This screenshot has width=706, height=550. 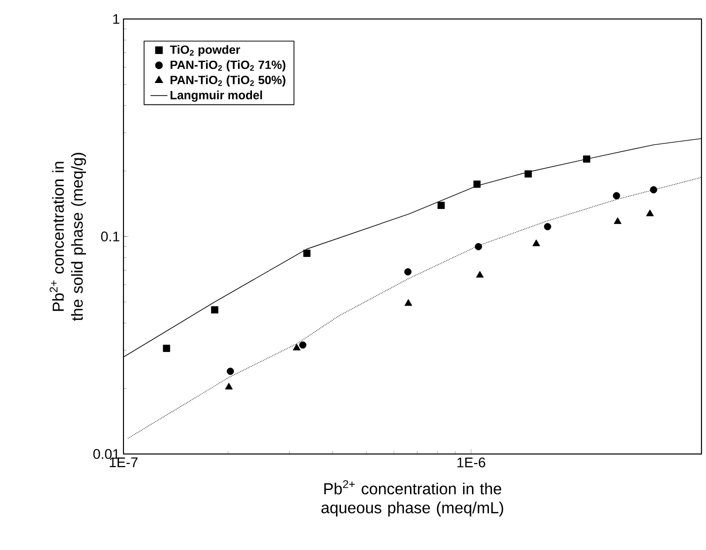 I want to click on legend-label: TiO$_{2}$ powder, so click(x=205, y=50).